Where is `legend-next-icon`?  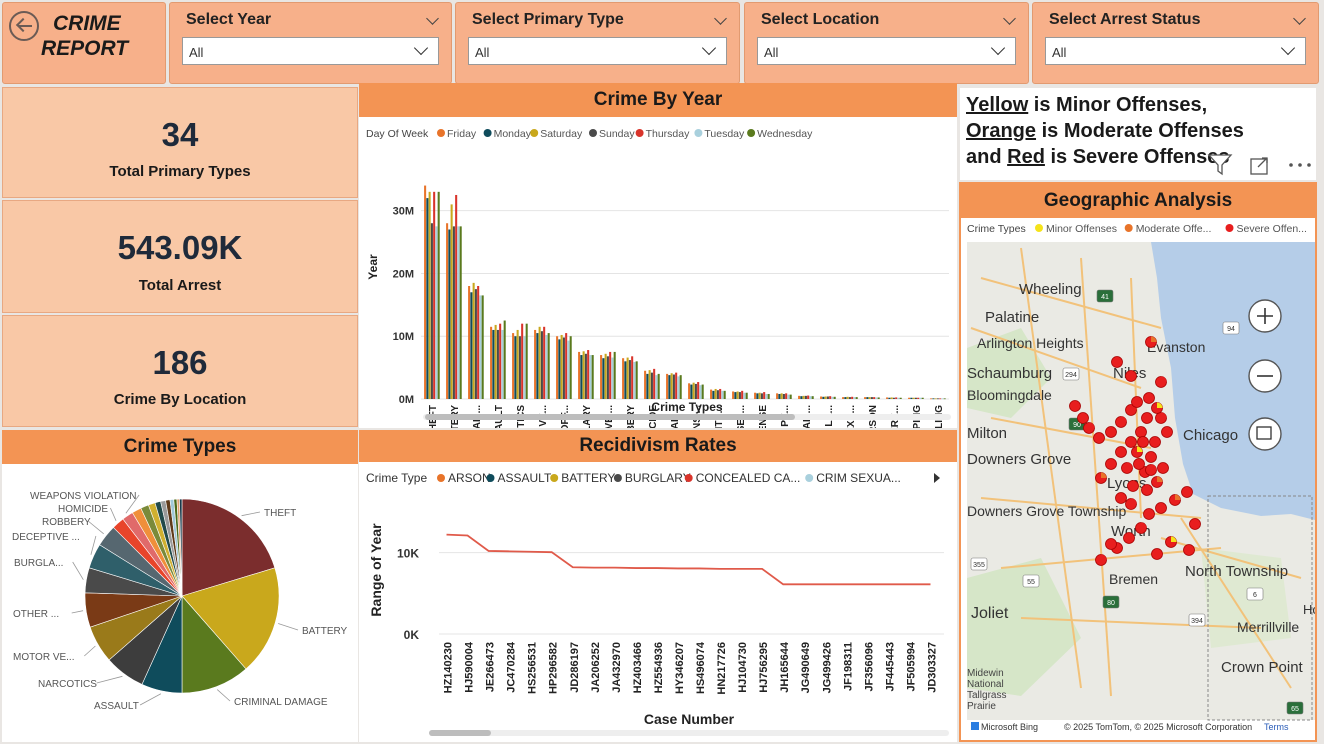 legend-next-icon is located at coordinates (937, 478).